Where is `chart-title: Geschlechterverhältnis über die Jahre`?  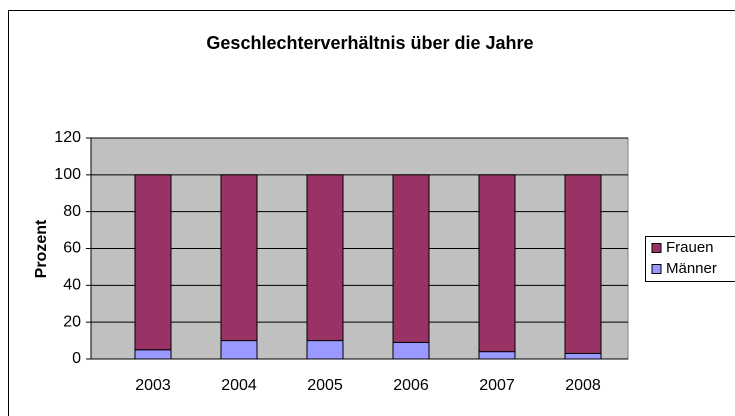 chart-title: Geschlechterverhältnis über die Jahre is located at coordinates (369, 43).